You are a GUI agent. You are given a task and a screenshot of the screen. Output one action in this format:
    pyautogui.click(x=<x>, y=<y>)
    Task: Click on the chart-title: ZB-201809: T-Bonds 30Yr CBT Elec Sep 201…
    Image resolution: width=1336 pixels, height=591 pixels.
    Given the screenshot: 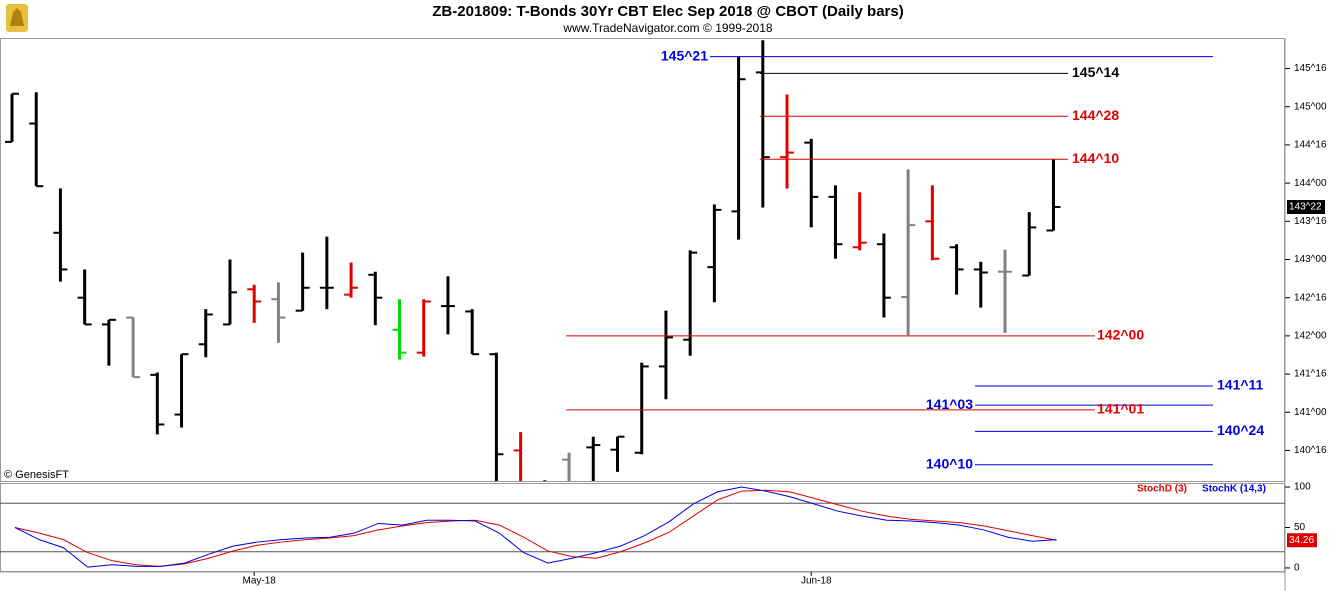 What is the action you would take?
    pyautogui.click(x=667, y=11)
    